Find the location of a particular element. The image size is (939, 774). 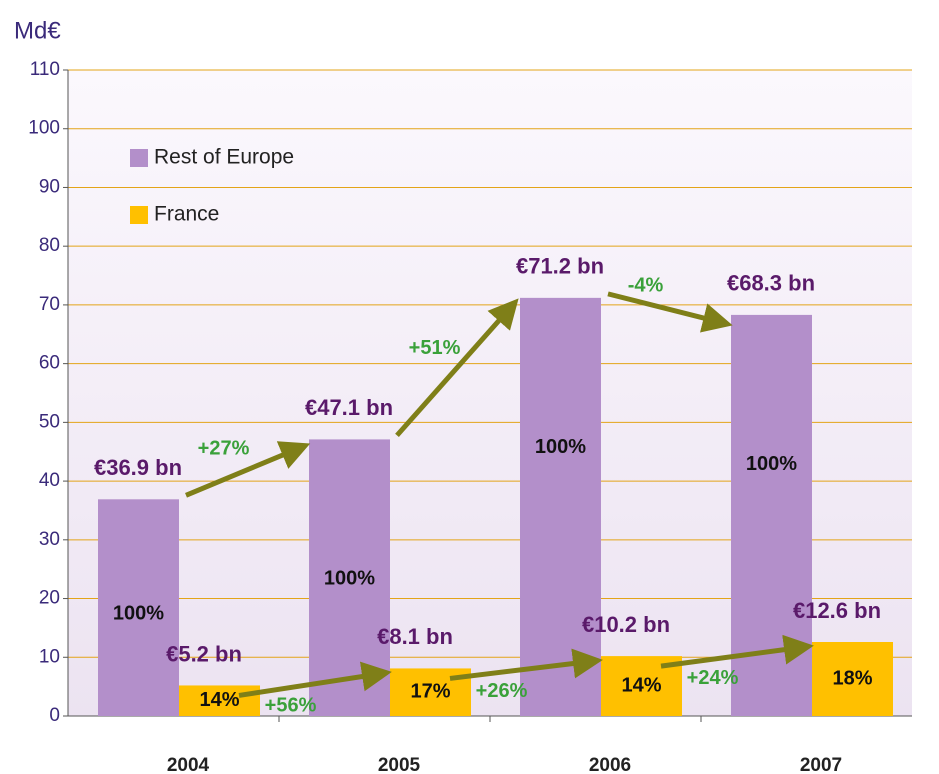

legend-label: France is located at coordinates (186, 214).